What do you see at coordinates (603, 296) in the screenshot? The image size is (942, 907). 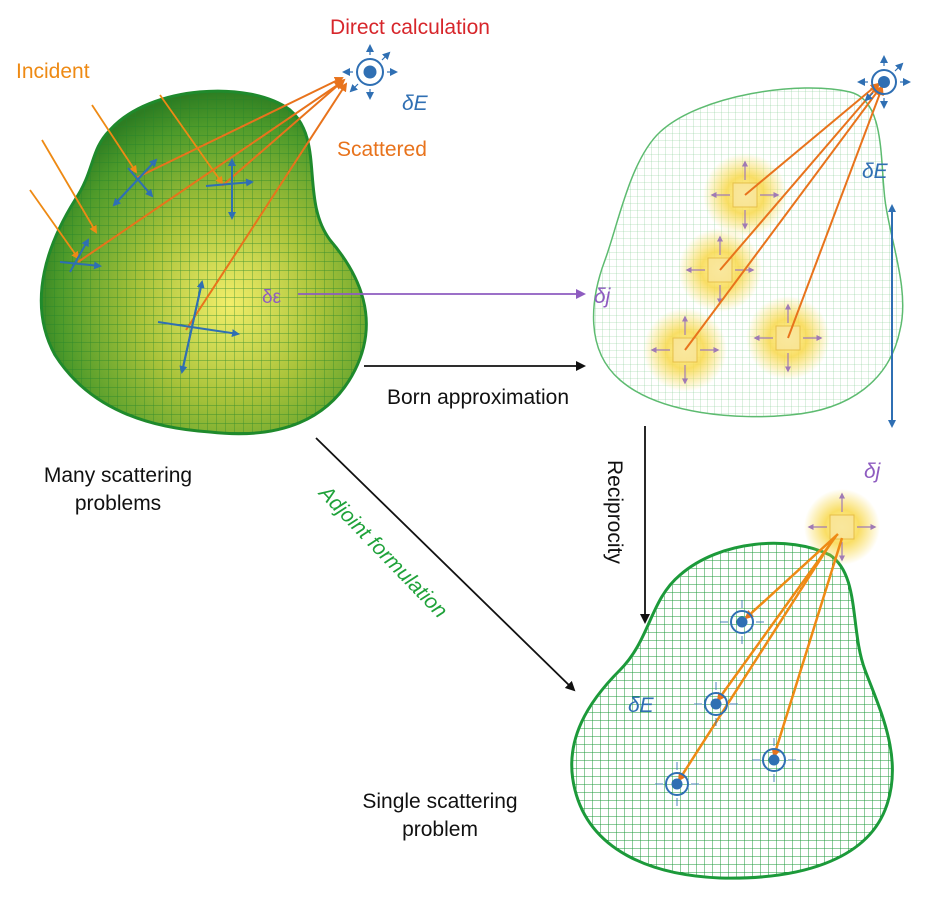 I see `delta-j-label-mid: δj` at bounding box center [603, 296].